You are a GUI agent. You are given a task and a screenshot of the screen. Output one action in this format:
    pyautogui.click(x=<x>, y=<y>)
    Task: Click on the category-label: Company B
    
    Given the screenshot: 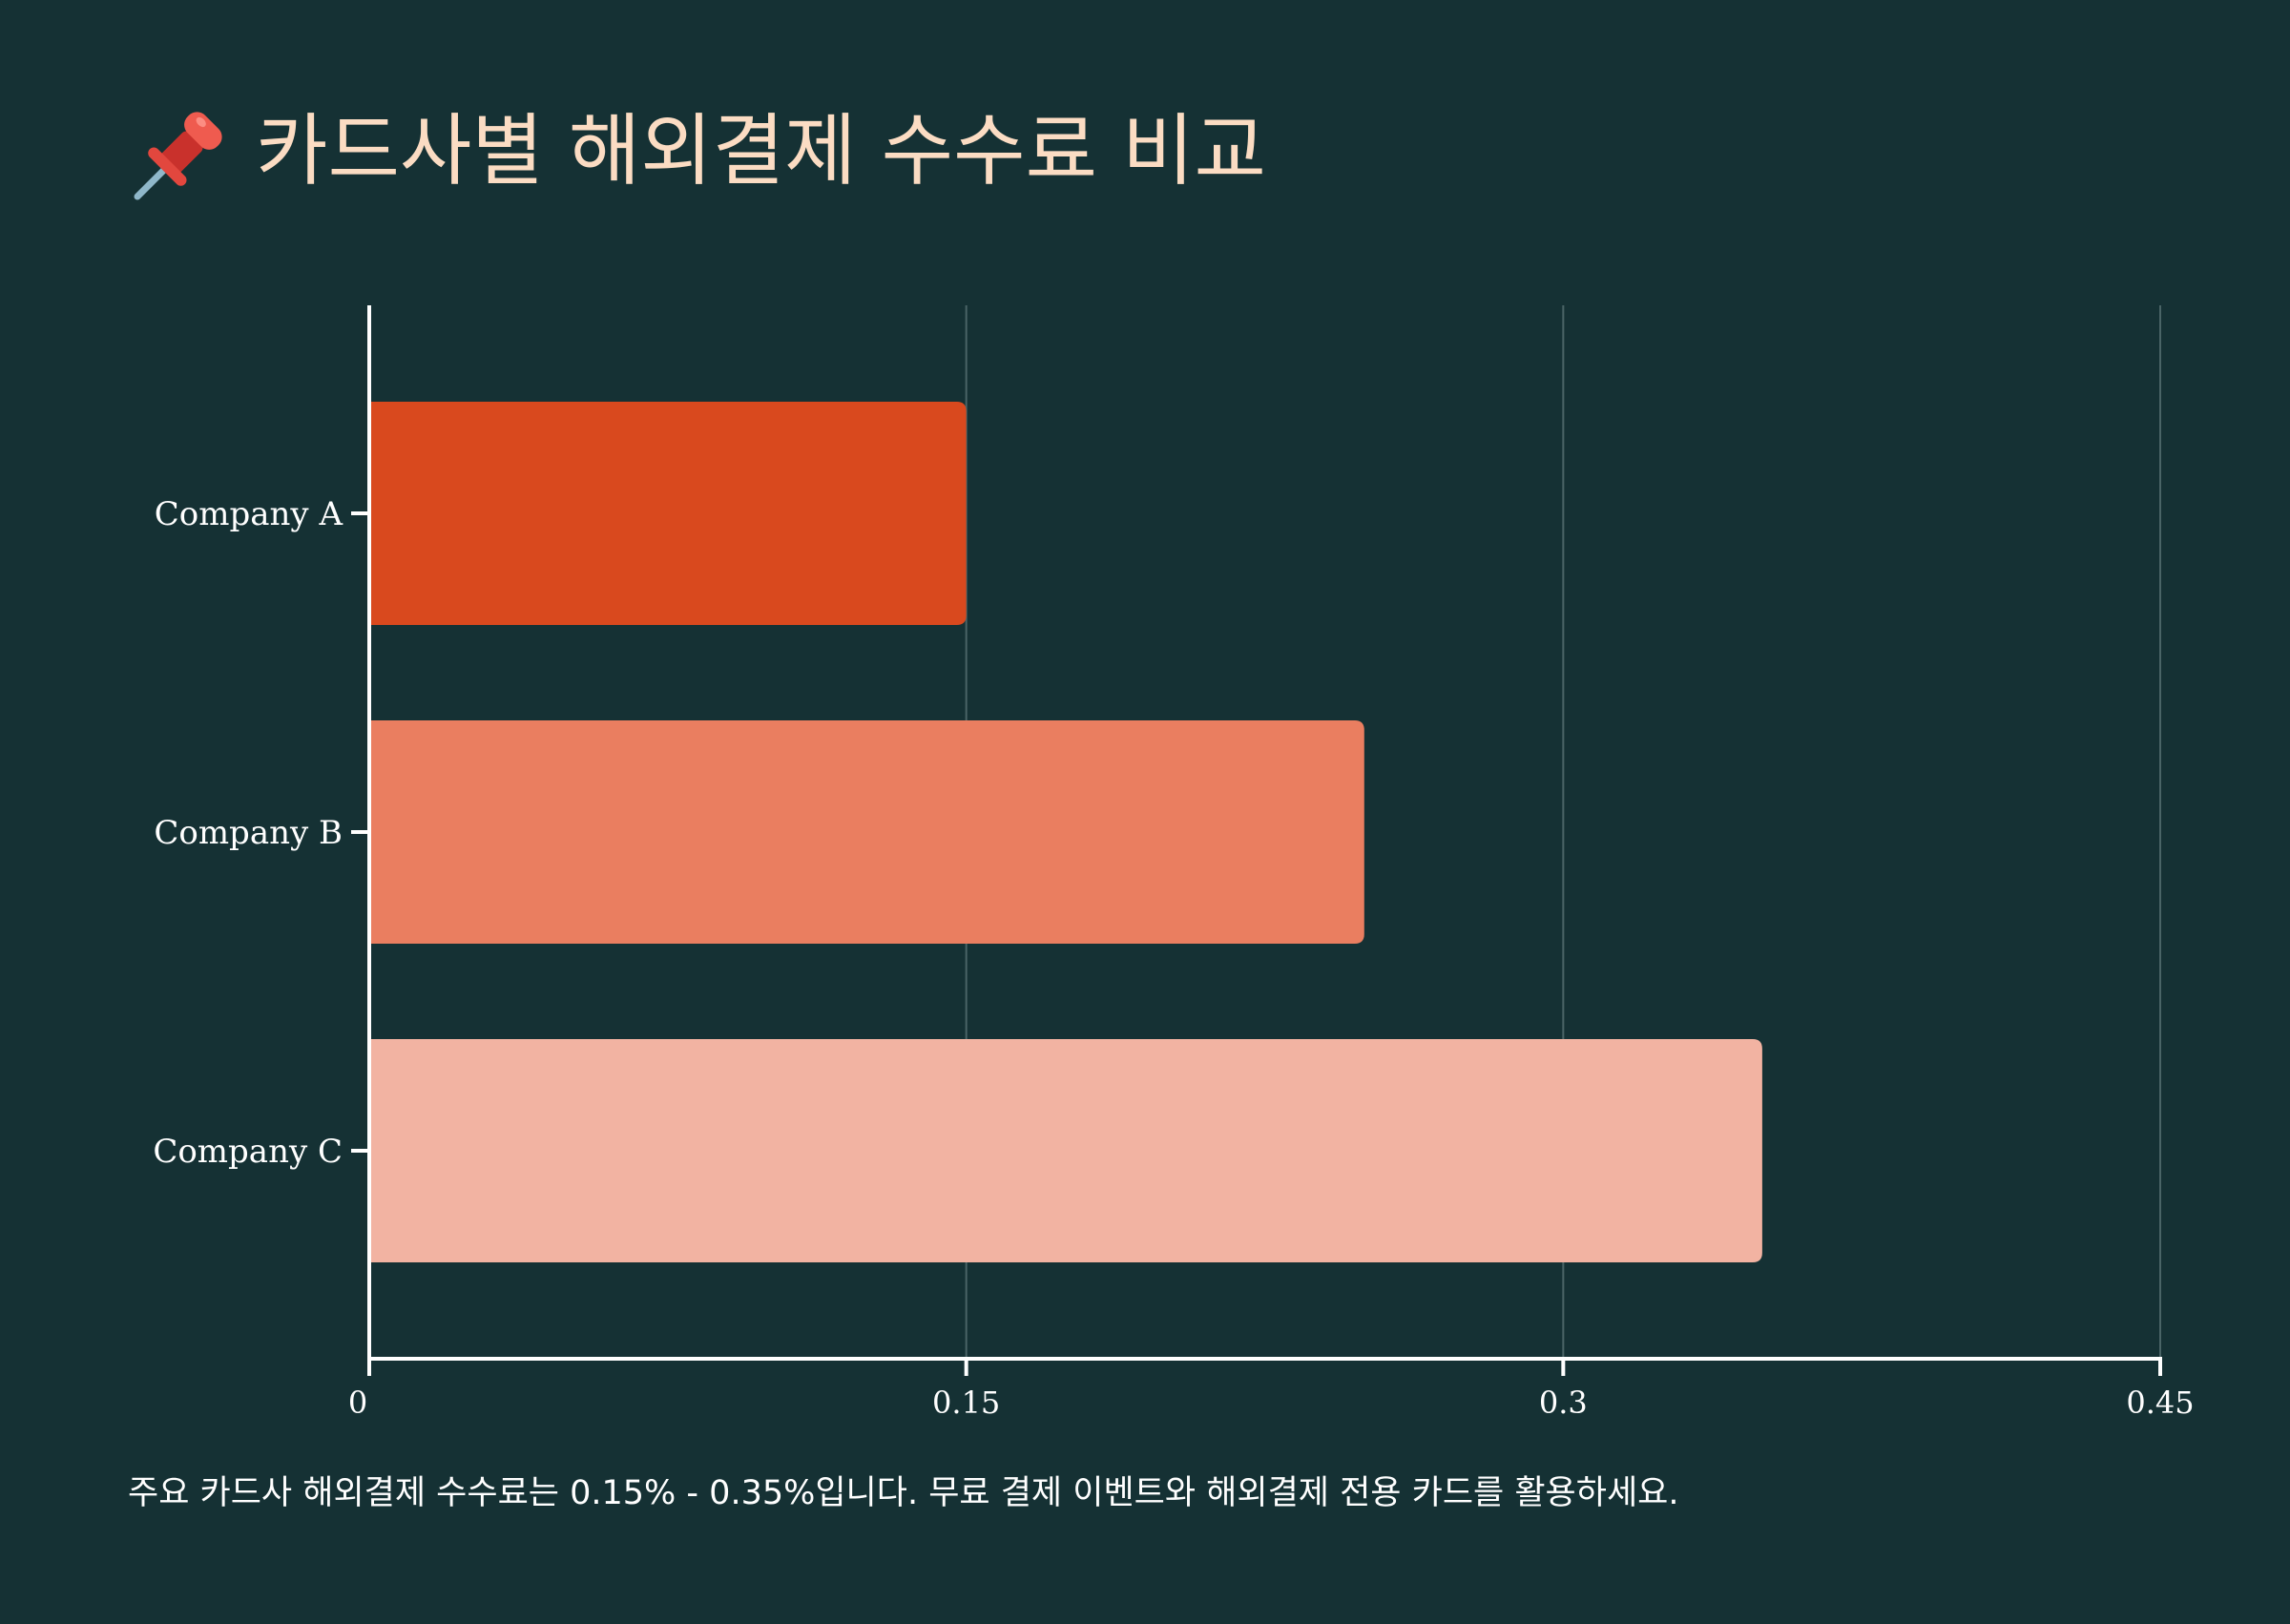 What is the action you would take?
    pyautogui.click(x=248, y=833)
    